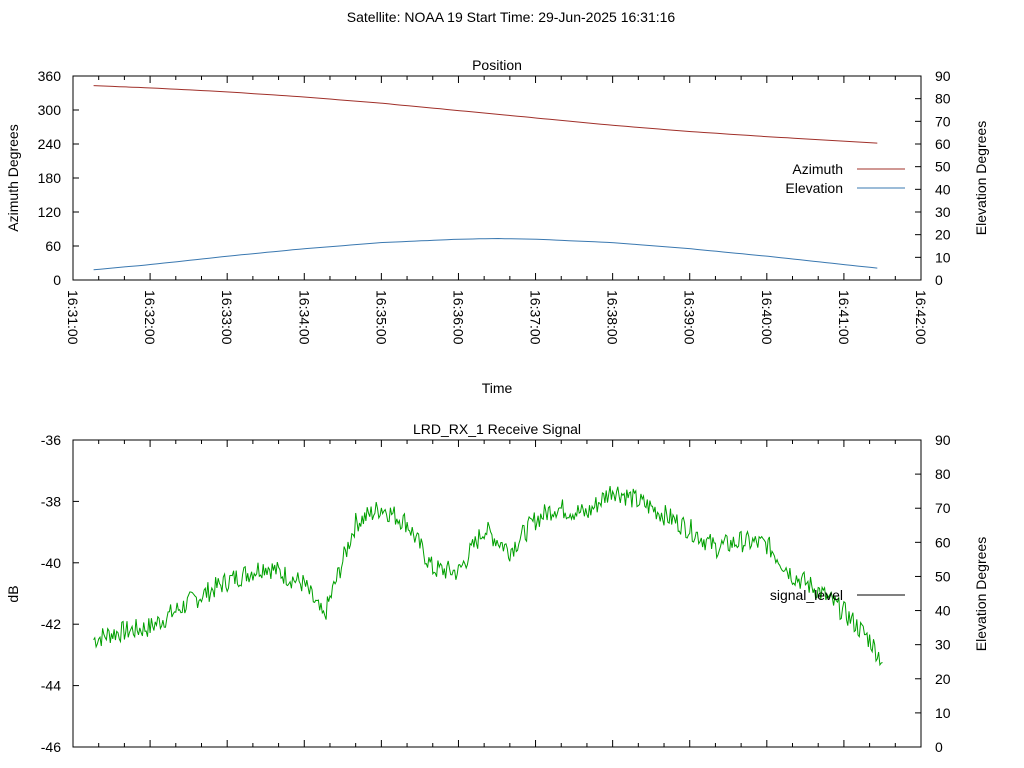 This screenshot has height=768, width=1024. What do you see at coordinates (536, 317) in the screenshot?
I see `position-x-tick-label: 16:37:00` at bounding box center [536, 317].